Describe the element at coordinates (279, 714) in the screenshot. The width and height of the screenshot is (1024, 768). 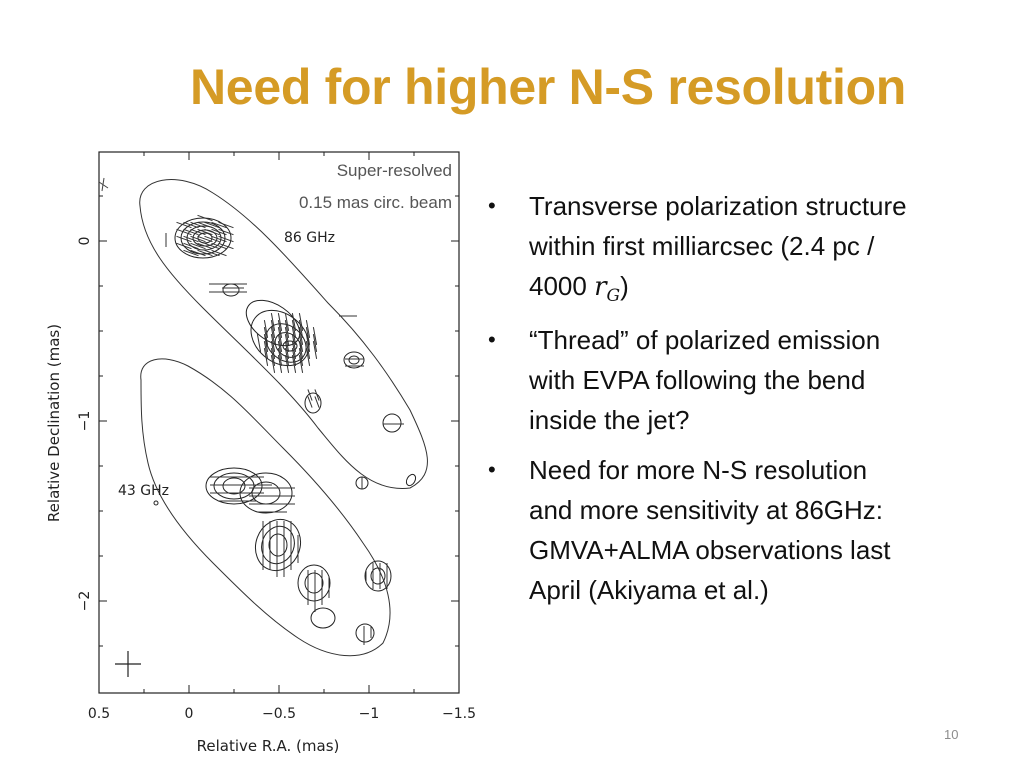
I see `x-tick-label: −0.5` at that location.